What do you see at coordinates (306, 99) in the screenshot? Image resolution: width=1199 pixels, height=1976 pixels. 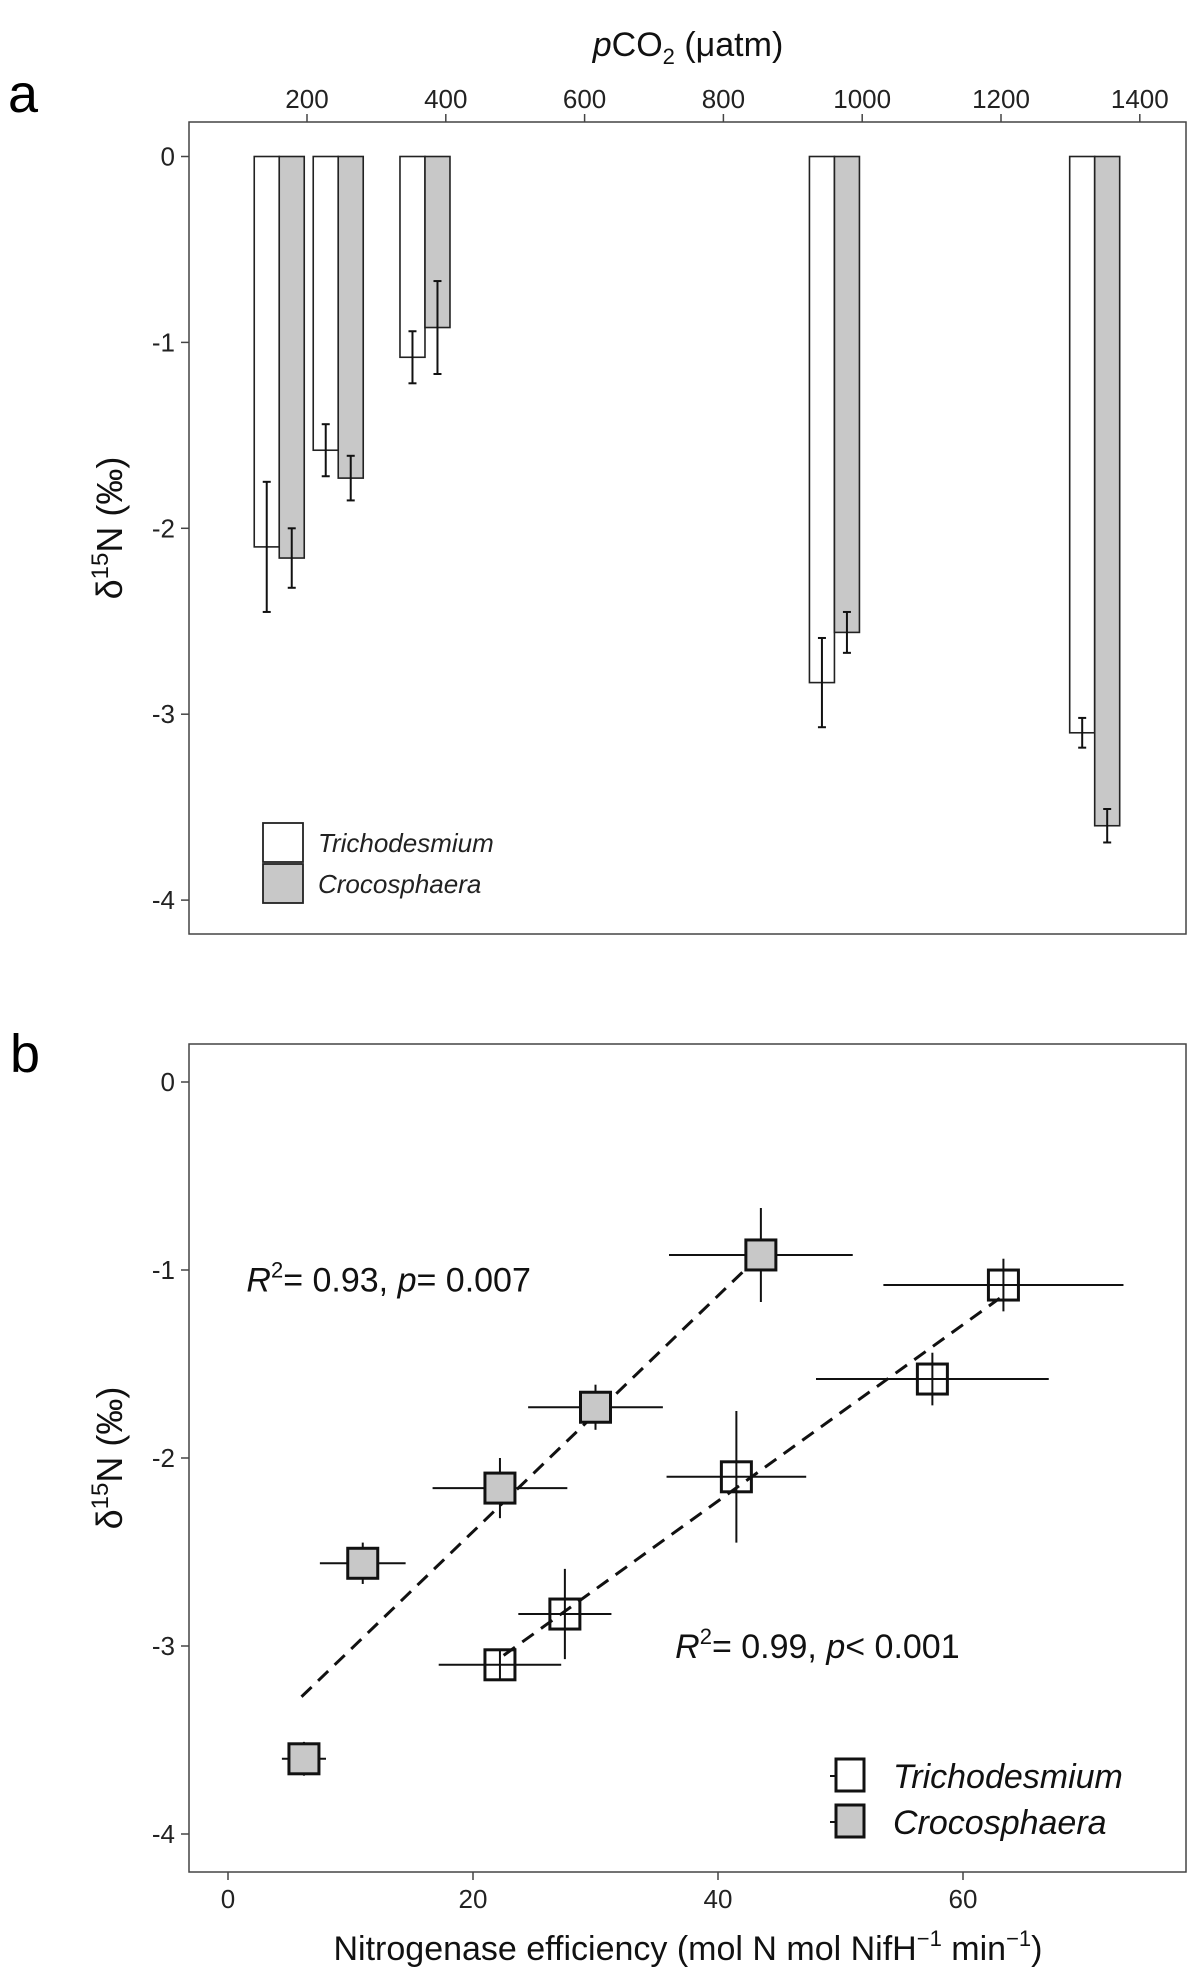 I see `x-tick-label: 200` at bounding box center [306, 99].